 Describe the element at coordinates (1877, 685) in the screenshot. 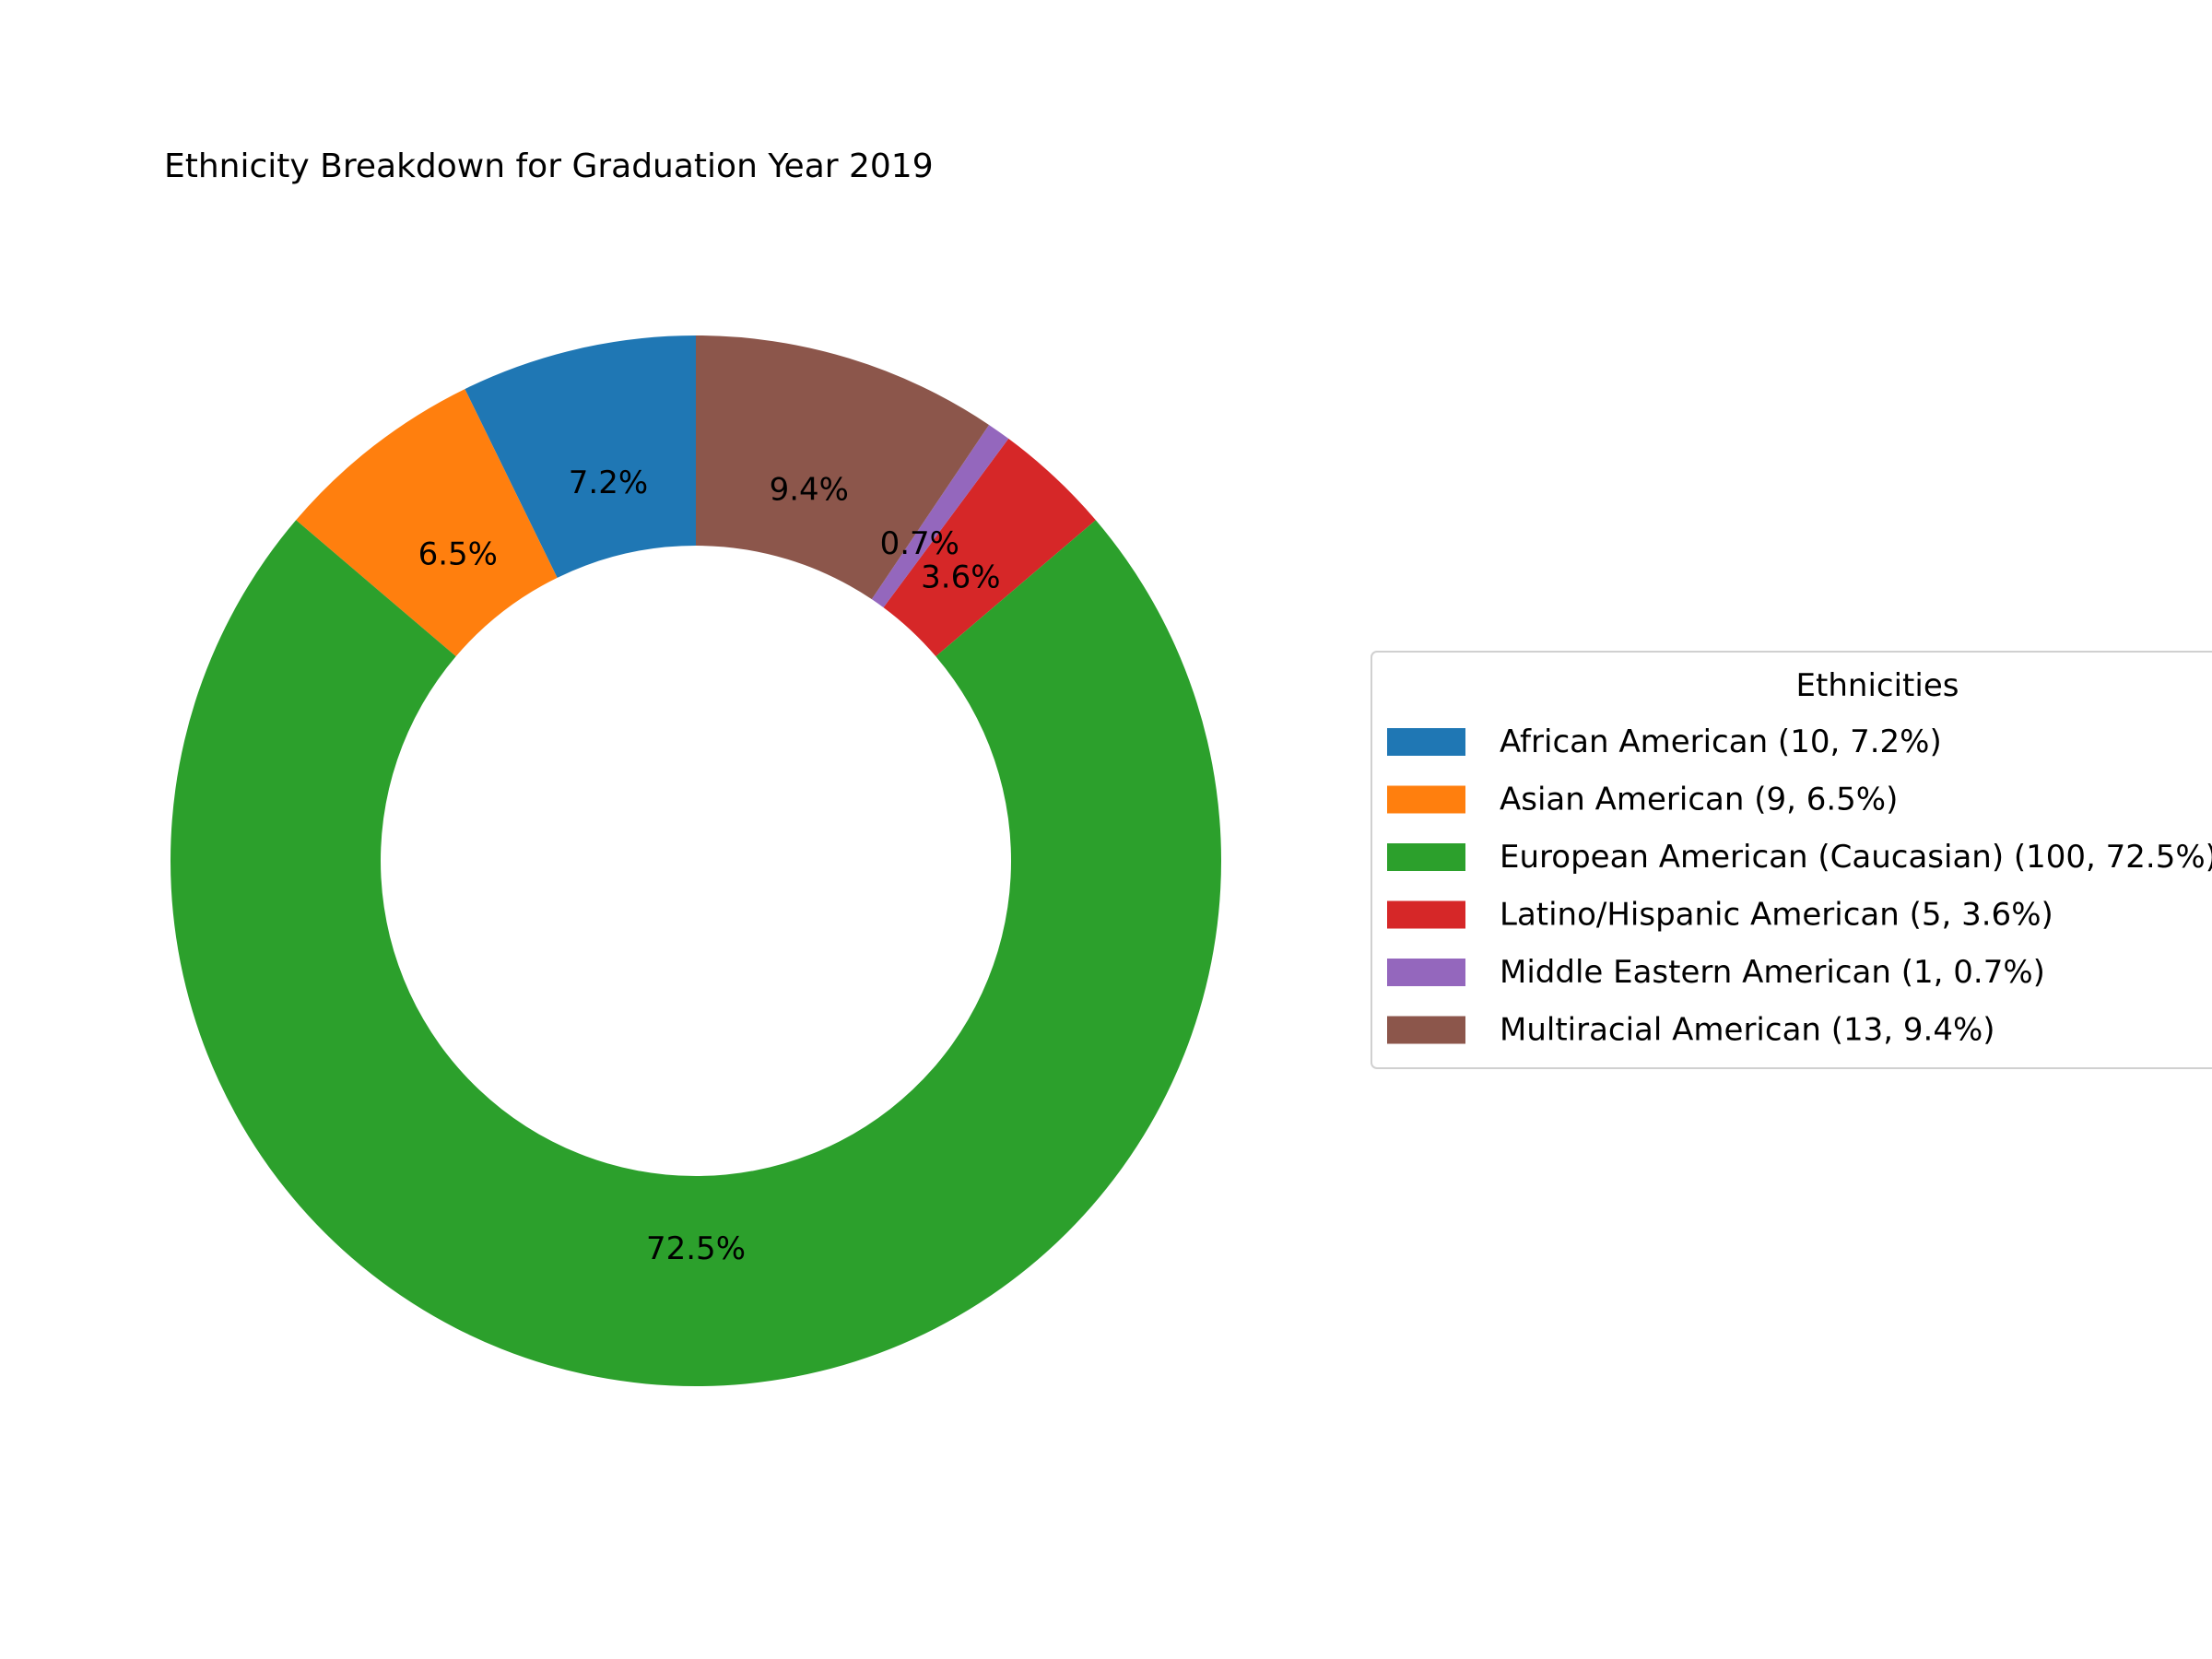

I see `legend-title: Ethnicities` at that location.